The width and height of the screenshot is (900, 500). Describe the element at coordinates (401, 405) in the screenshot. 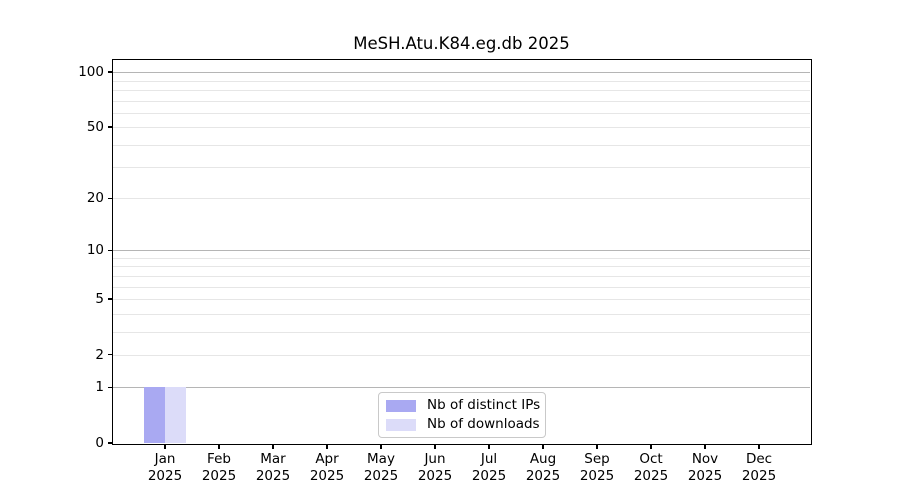

I see `legend-swatch-distinct-ips` at that location.